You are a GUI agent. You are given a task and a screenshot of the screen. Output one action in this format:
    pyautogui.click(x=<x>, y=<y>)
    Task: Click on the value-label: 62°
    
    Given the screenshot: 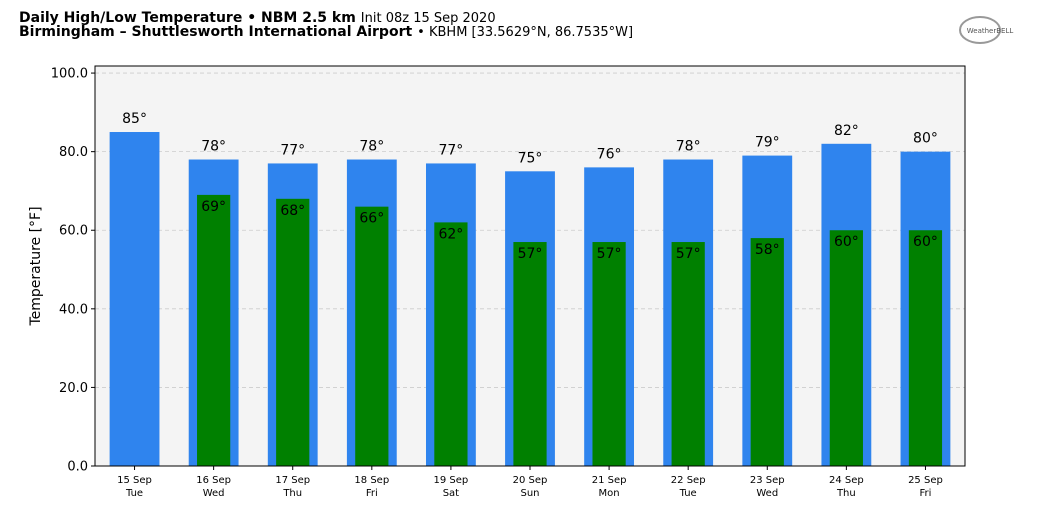 What is the action you would take?
    pyautogui.click(x=450, y=234)
    